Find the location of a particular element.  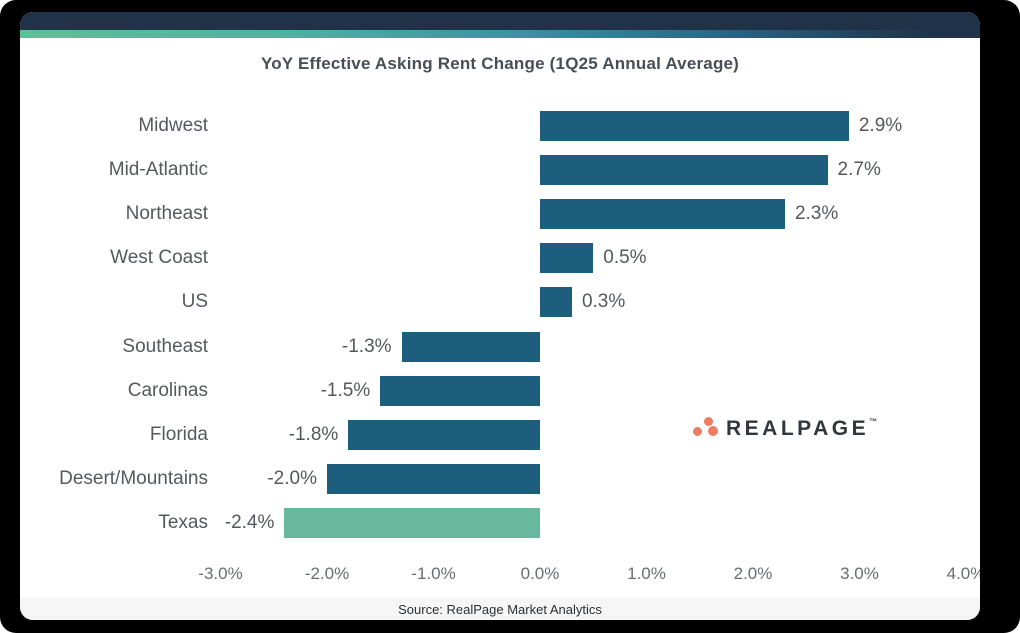

x-tick-label: 0.0% is located at coordinates (540, 573).